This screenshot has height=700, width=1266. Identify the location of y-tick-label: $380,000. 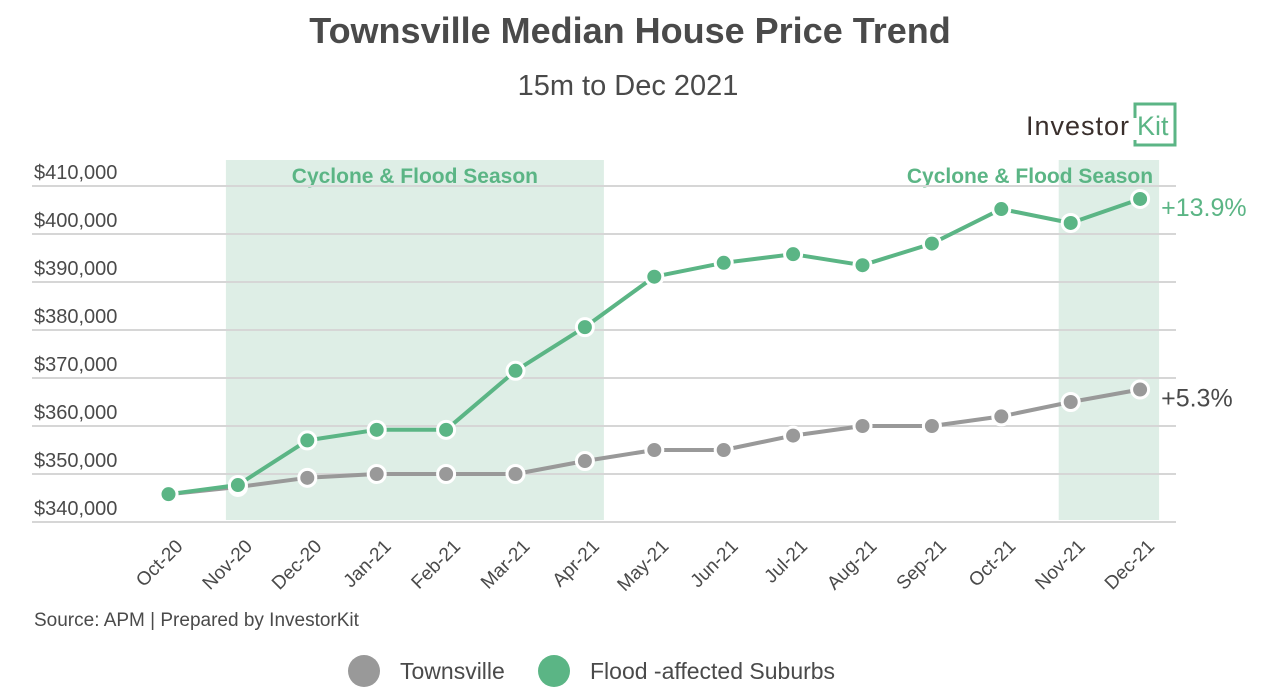
(75, 317).